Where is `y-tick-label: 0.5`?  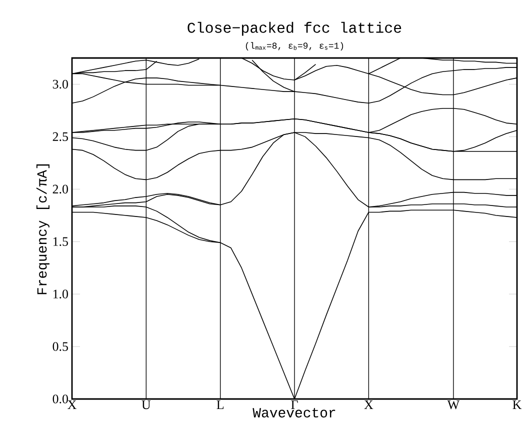
y-tick-label: 0.5 is located at coordinates (60, 346).